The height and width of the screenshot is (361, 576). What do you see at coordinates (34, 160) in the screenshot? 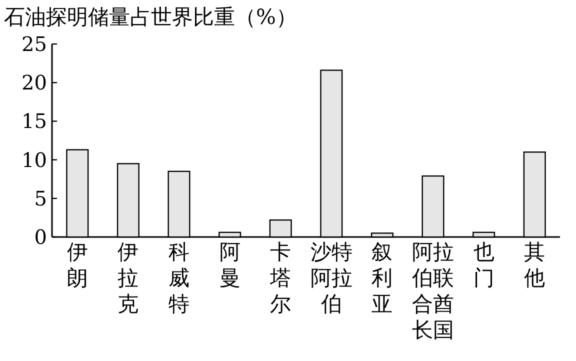
I see `y-tick-label: 10` at bounding box center [34, 160].